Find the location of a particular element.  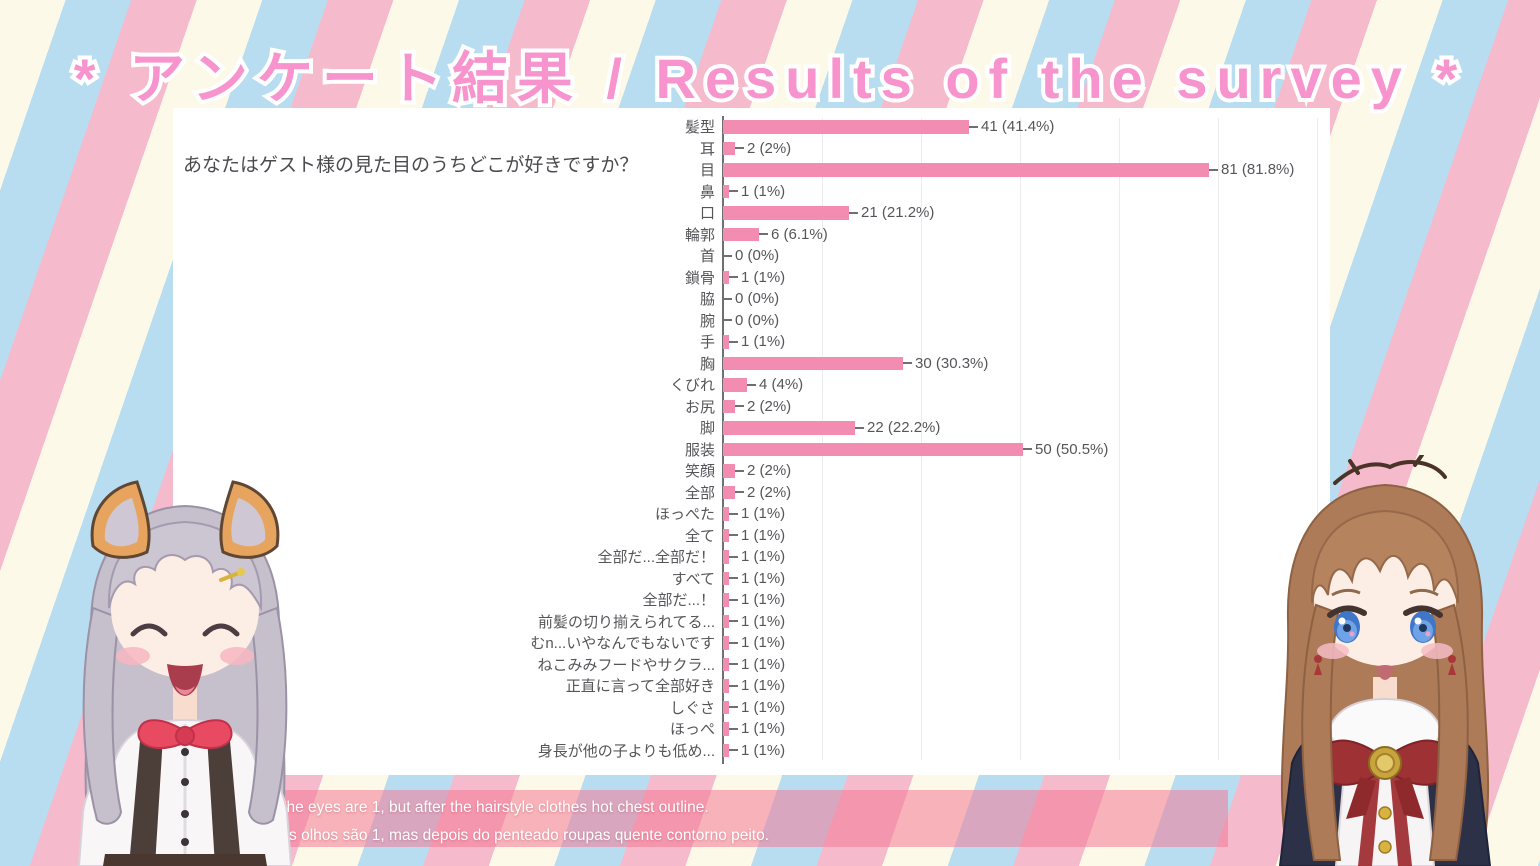

chart-row: すべて 1 (1%) is located at coordinates (751, 579).